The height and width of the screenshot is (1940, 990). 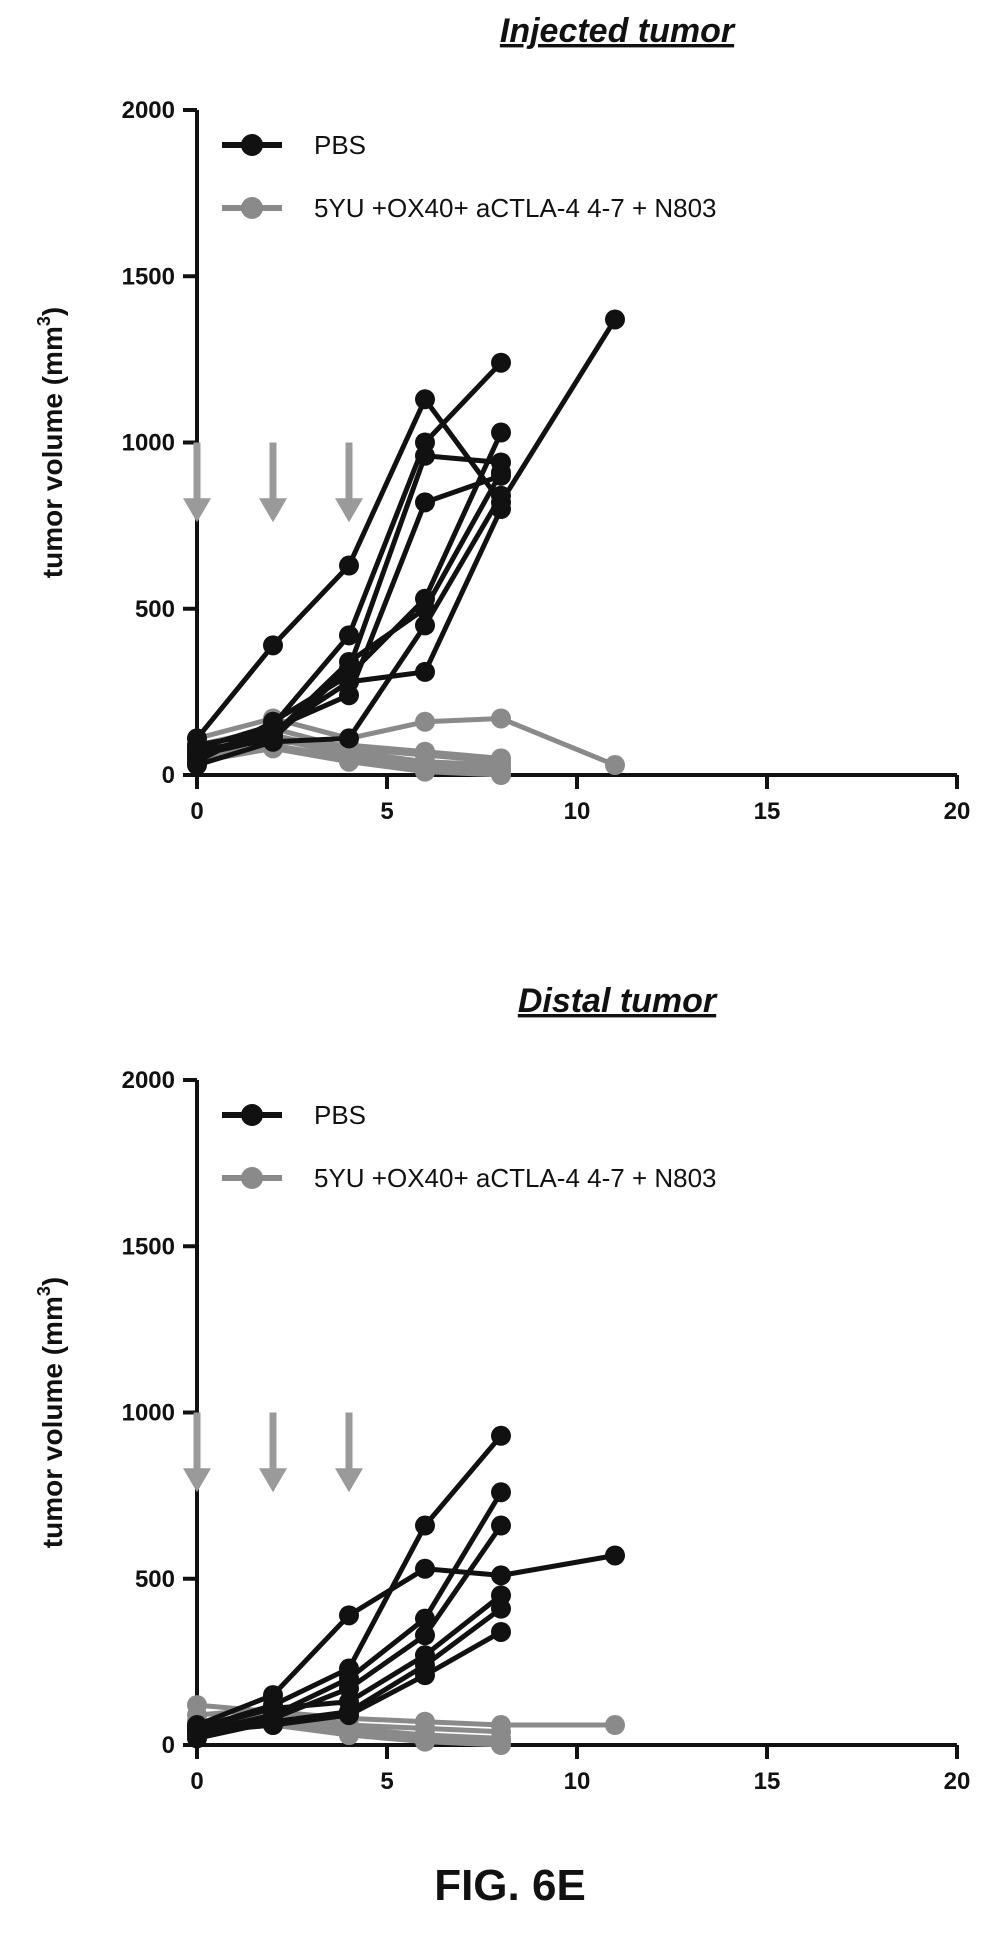 What do you see at coordinates (618, 1001) in the screenshot?
I see `chart-title: Distal tumor` at bounding box center [618, 1001].